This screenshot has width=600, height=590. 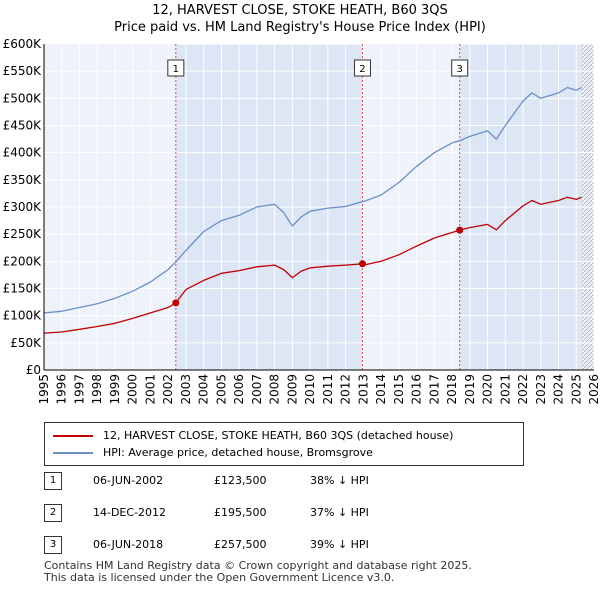 What do you see at coordinates (73, 436) in the screenshot?
I see `legend-swatch-property` at bounding box center [73, 436].